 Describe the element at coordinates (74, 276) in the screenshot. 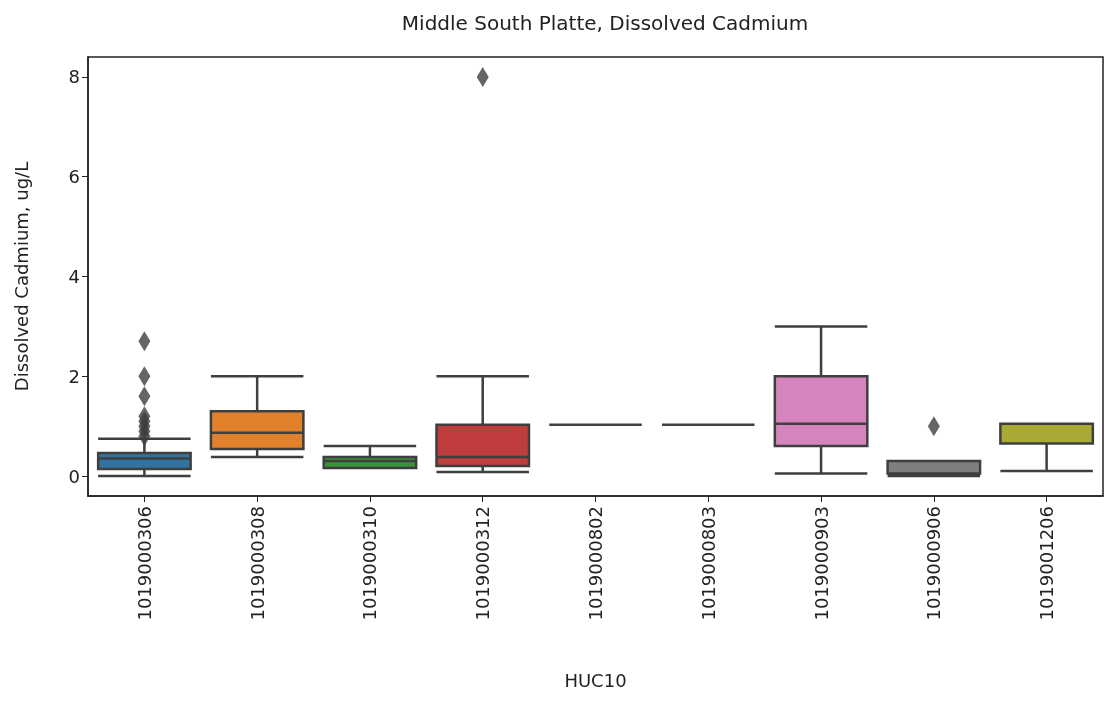

I see `y-tick-label: 4` at that location.